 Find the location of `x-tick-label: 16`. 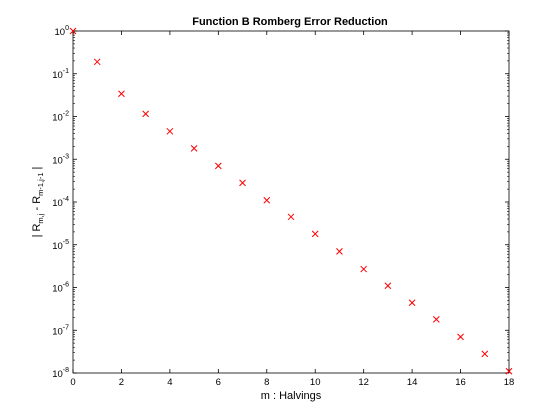

x-tick-label: 16 is located at coordinates (460, 382).